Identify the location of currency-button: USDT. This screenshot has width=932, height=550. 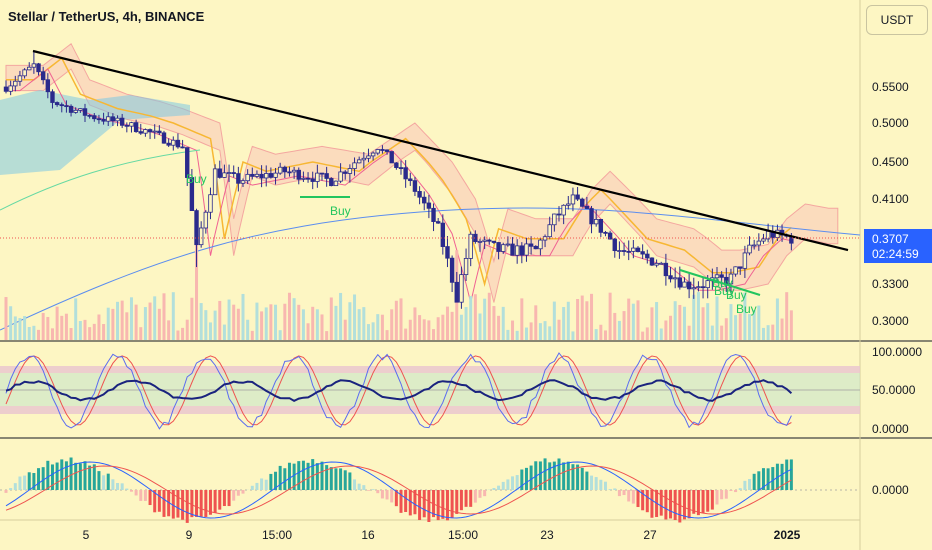
(897, 20).